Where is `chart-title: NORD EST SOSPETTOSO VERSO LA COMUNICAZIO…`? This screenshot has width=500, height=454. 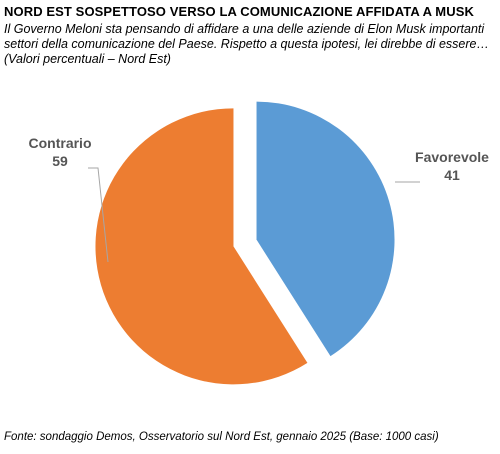
chart-title: NORD EST SOSPETTOSO VERSO LA COMUNICAZIO… is located at coordinates (239, 11).